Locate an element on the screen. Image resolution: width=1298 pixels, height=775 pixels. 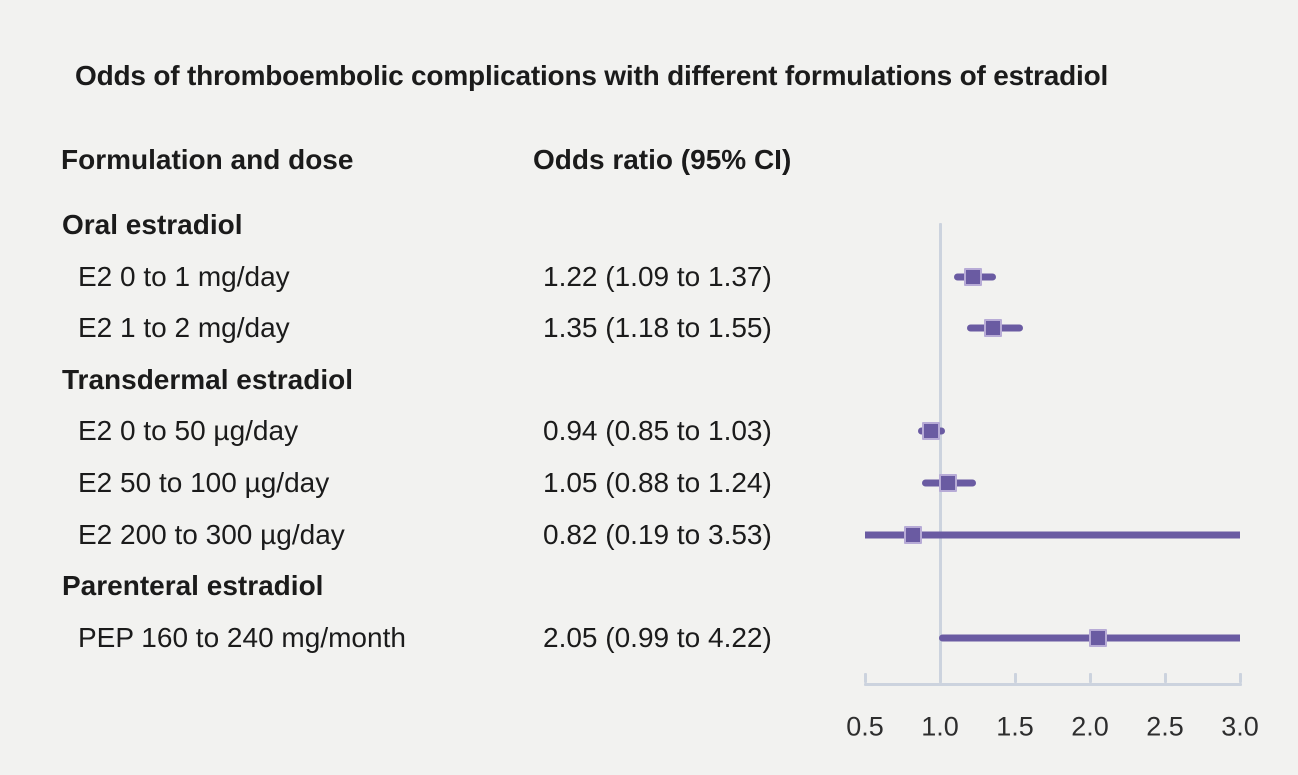
axis-tick-label: 0.5 is located at coordinates (865, 726).